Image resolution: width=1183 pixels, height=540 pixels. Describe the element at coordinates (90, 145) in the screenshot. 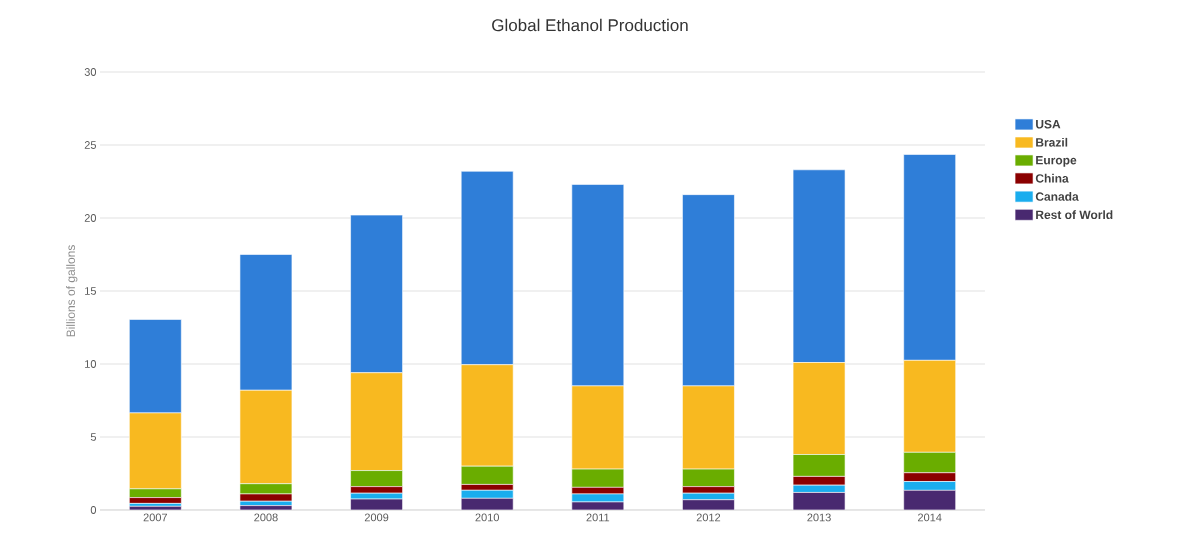

I see `y-tick-label: 25` at that location.